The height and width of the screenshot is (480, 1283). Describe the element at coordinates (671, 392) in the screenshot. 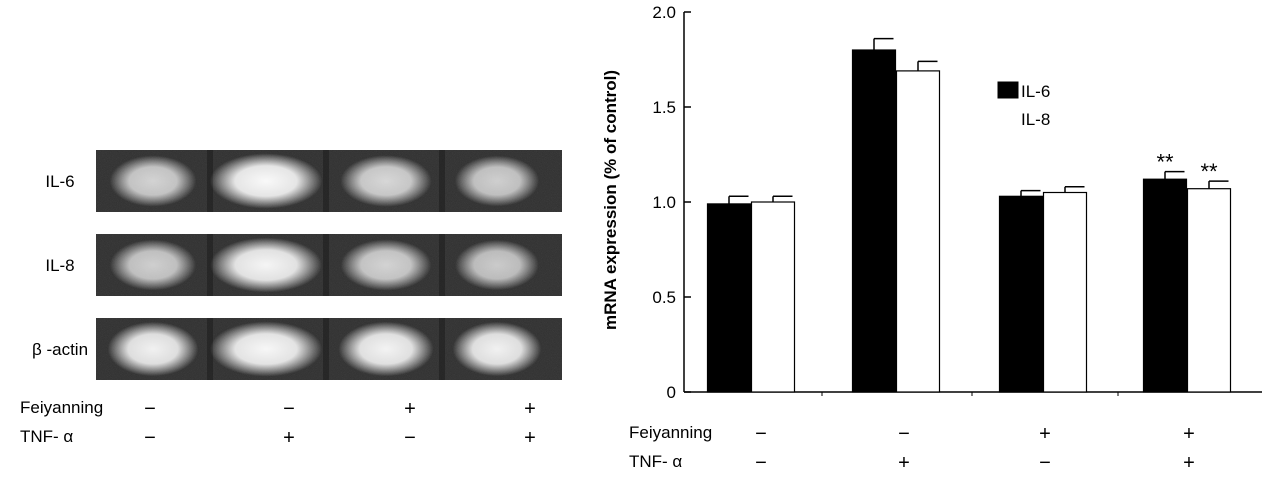

I see `y-tick-label: 0` at that location.